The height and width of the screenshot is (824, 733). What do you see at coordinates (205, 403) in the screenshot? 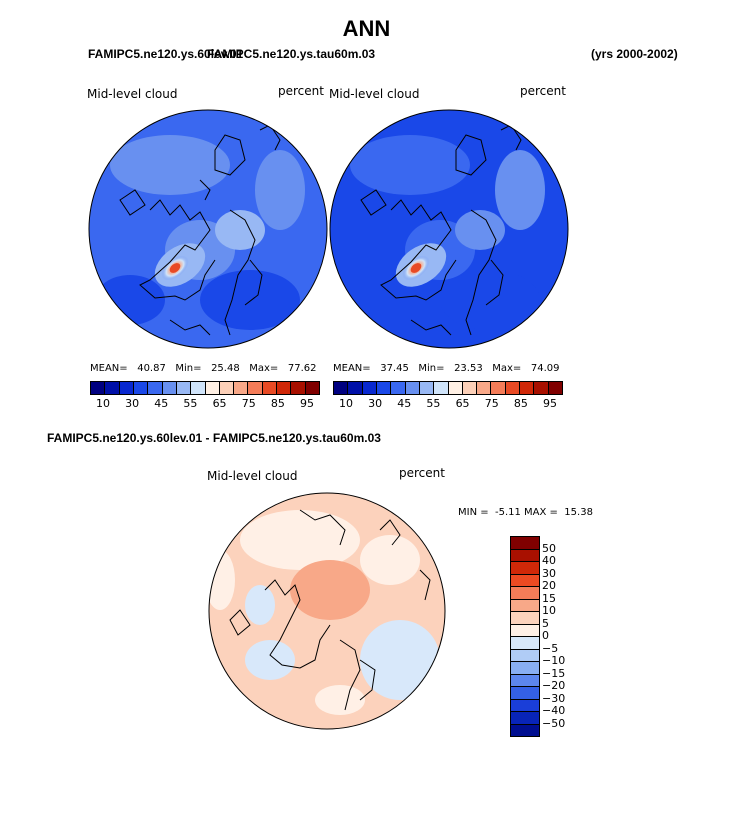
I see `panel1-colorbar-ticks: 10 30 45 55 65 75 85 95` at bounding box center [205, 403].